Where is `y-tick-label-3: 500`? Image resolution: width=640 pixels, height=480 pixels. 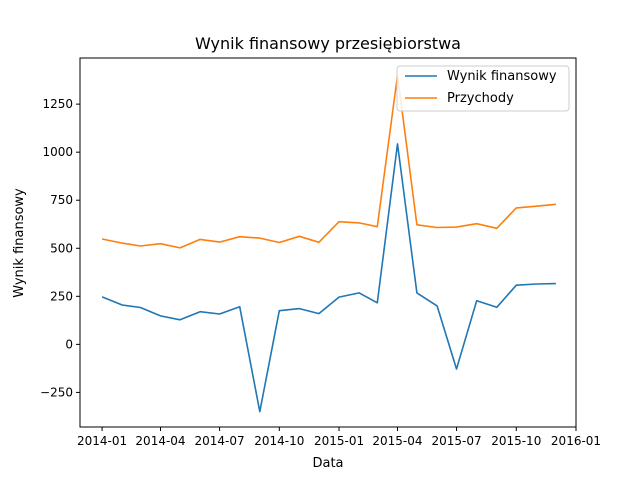
y-tick-label-3: 500 is located at coordinates (61, 248).